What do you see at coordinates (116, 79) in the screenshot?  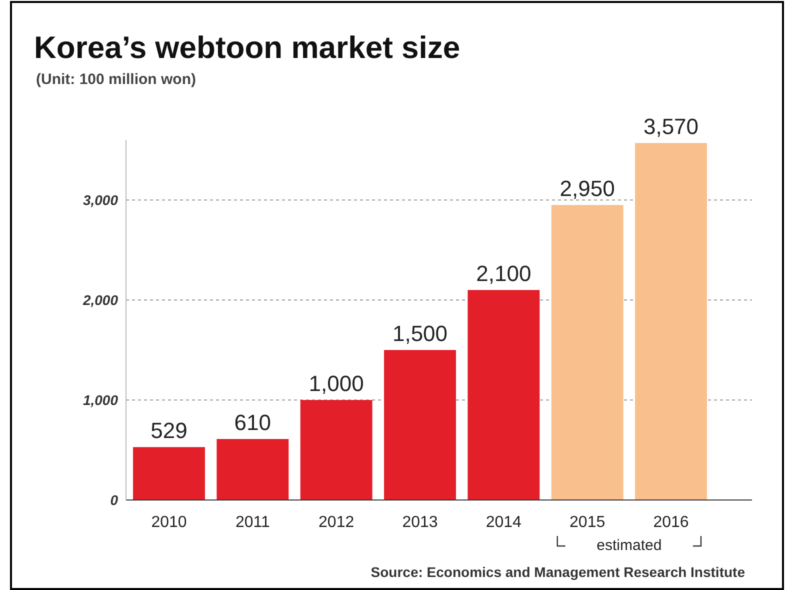 I see `chart-subtitle: (Unit: 100 million won)` at bounding box center [116, 79].